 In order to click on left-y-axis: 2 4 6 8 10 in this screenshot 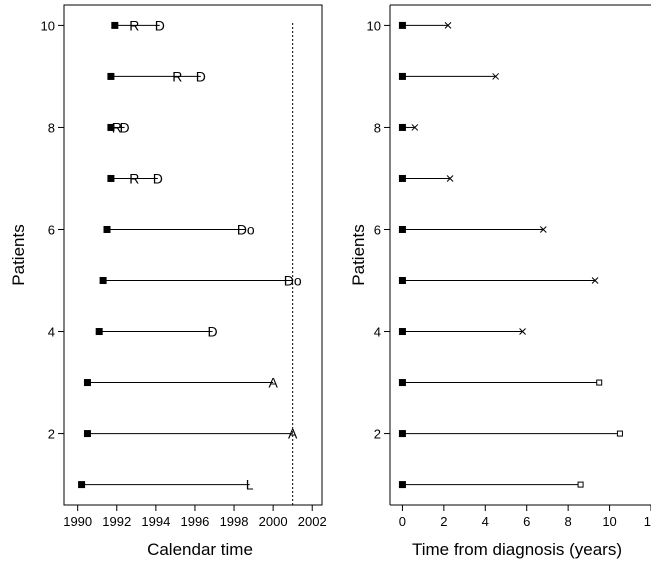, I will do `click(52, 230)`.